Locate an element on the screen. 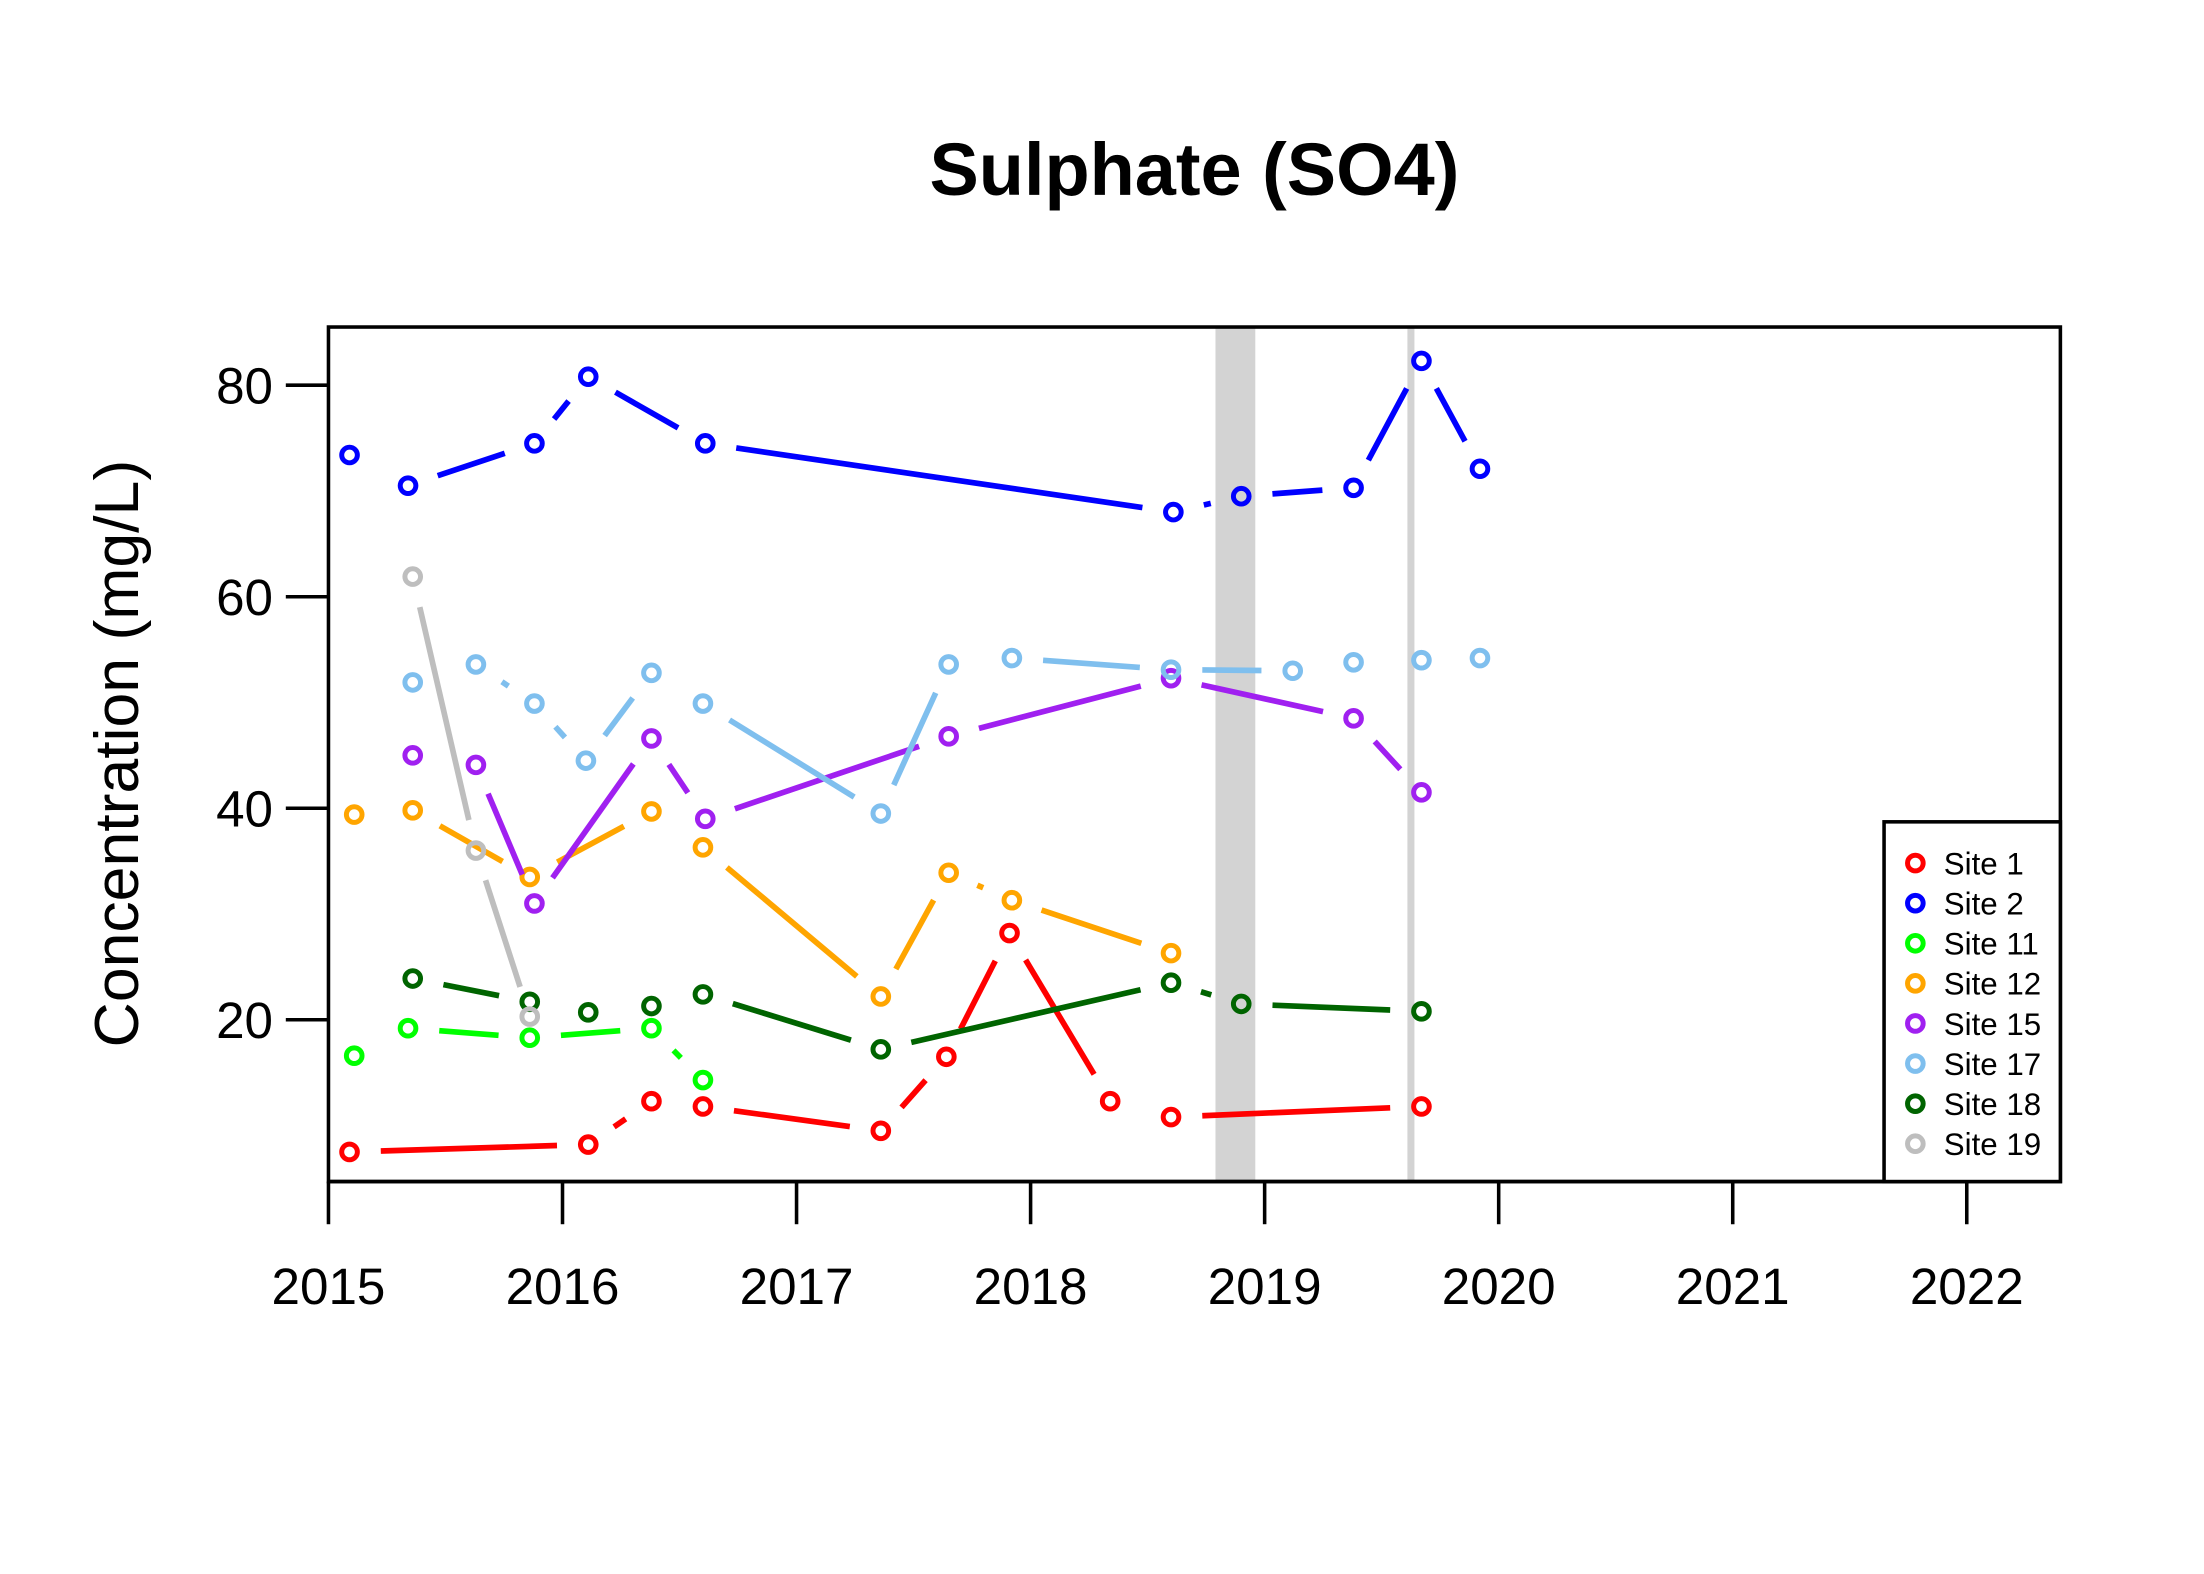  x-tick-label: 2021 is located at coordinates (1733, 1286).